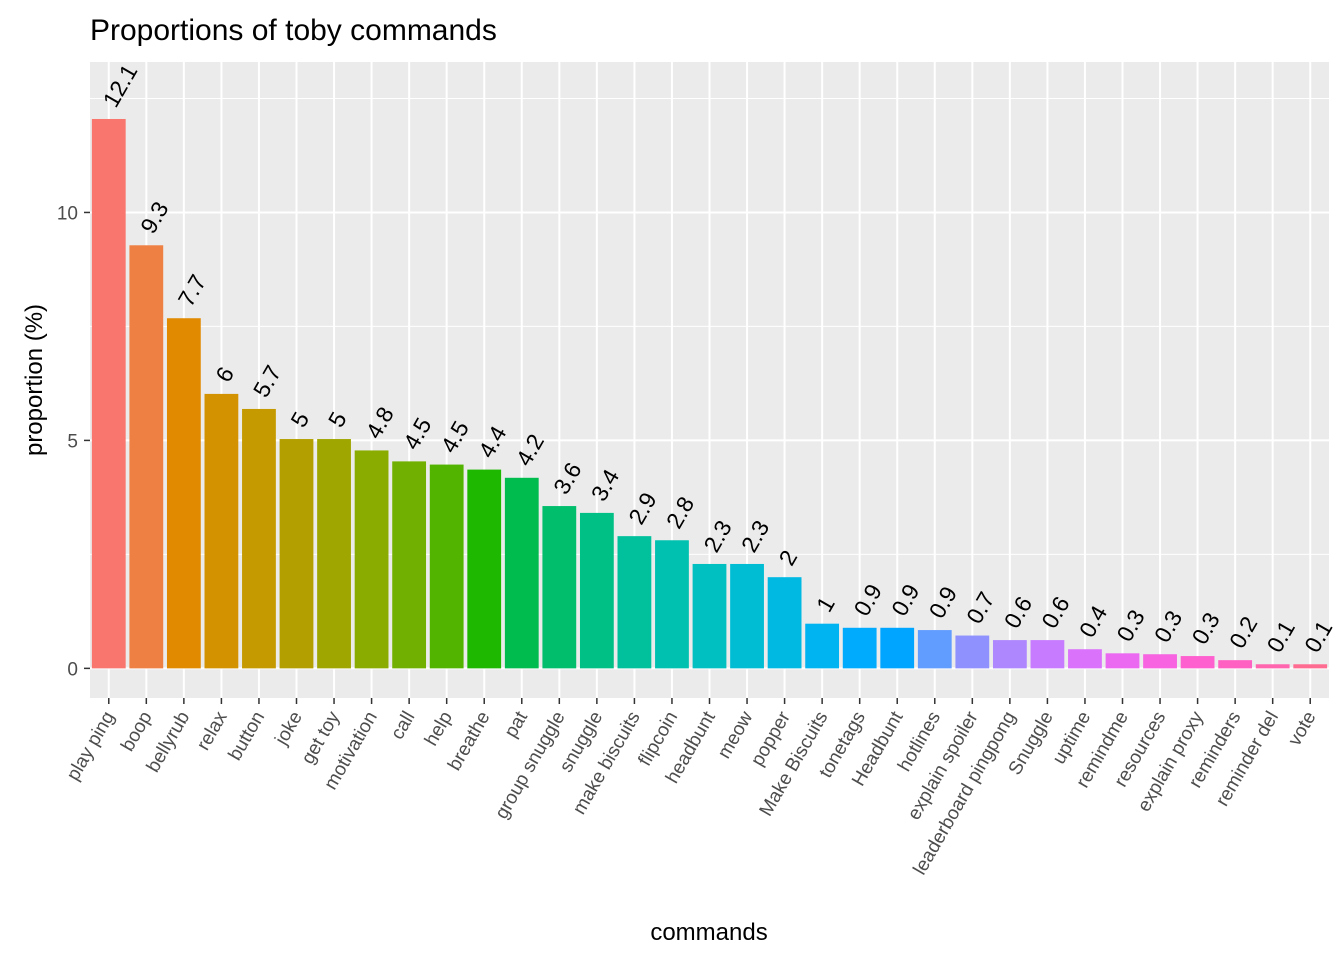 The height and width of the screenshot is (960, 1344). I want to click on x-axis-title: commands, so click(708, 932).